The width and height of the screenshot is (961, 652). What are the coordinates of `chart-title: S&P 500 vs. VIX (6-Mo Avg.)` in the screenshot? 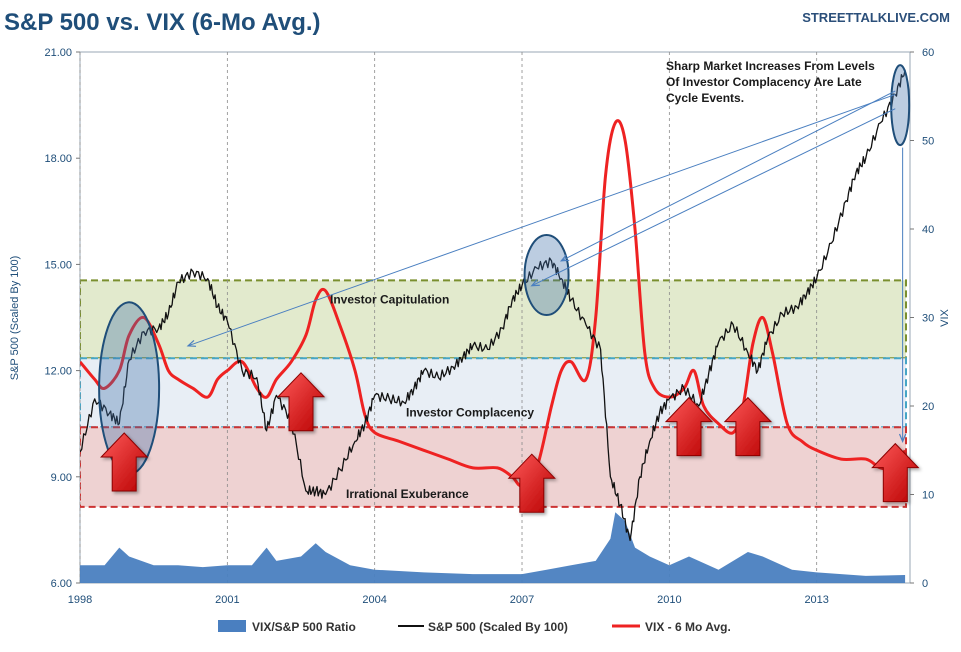 It's located at (162, 22).